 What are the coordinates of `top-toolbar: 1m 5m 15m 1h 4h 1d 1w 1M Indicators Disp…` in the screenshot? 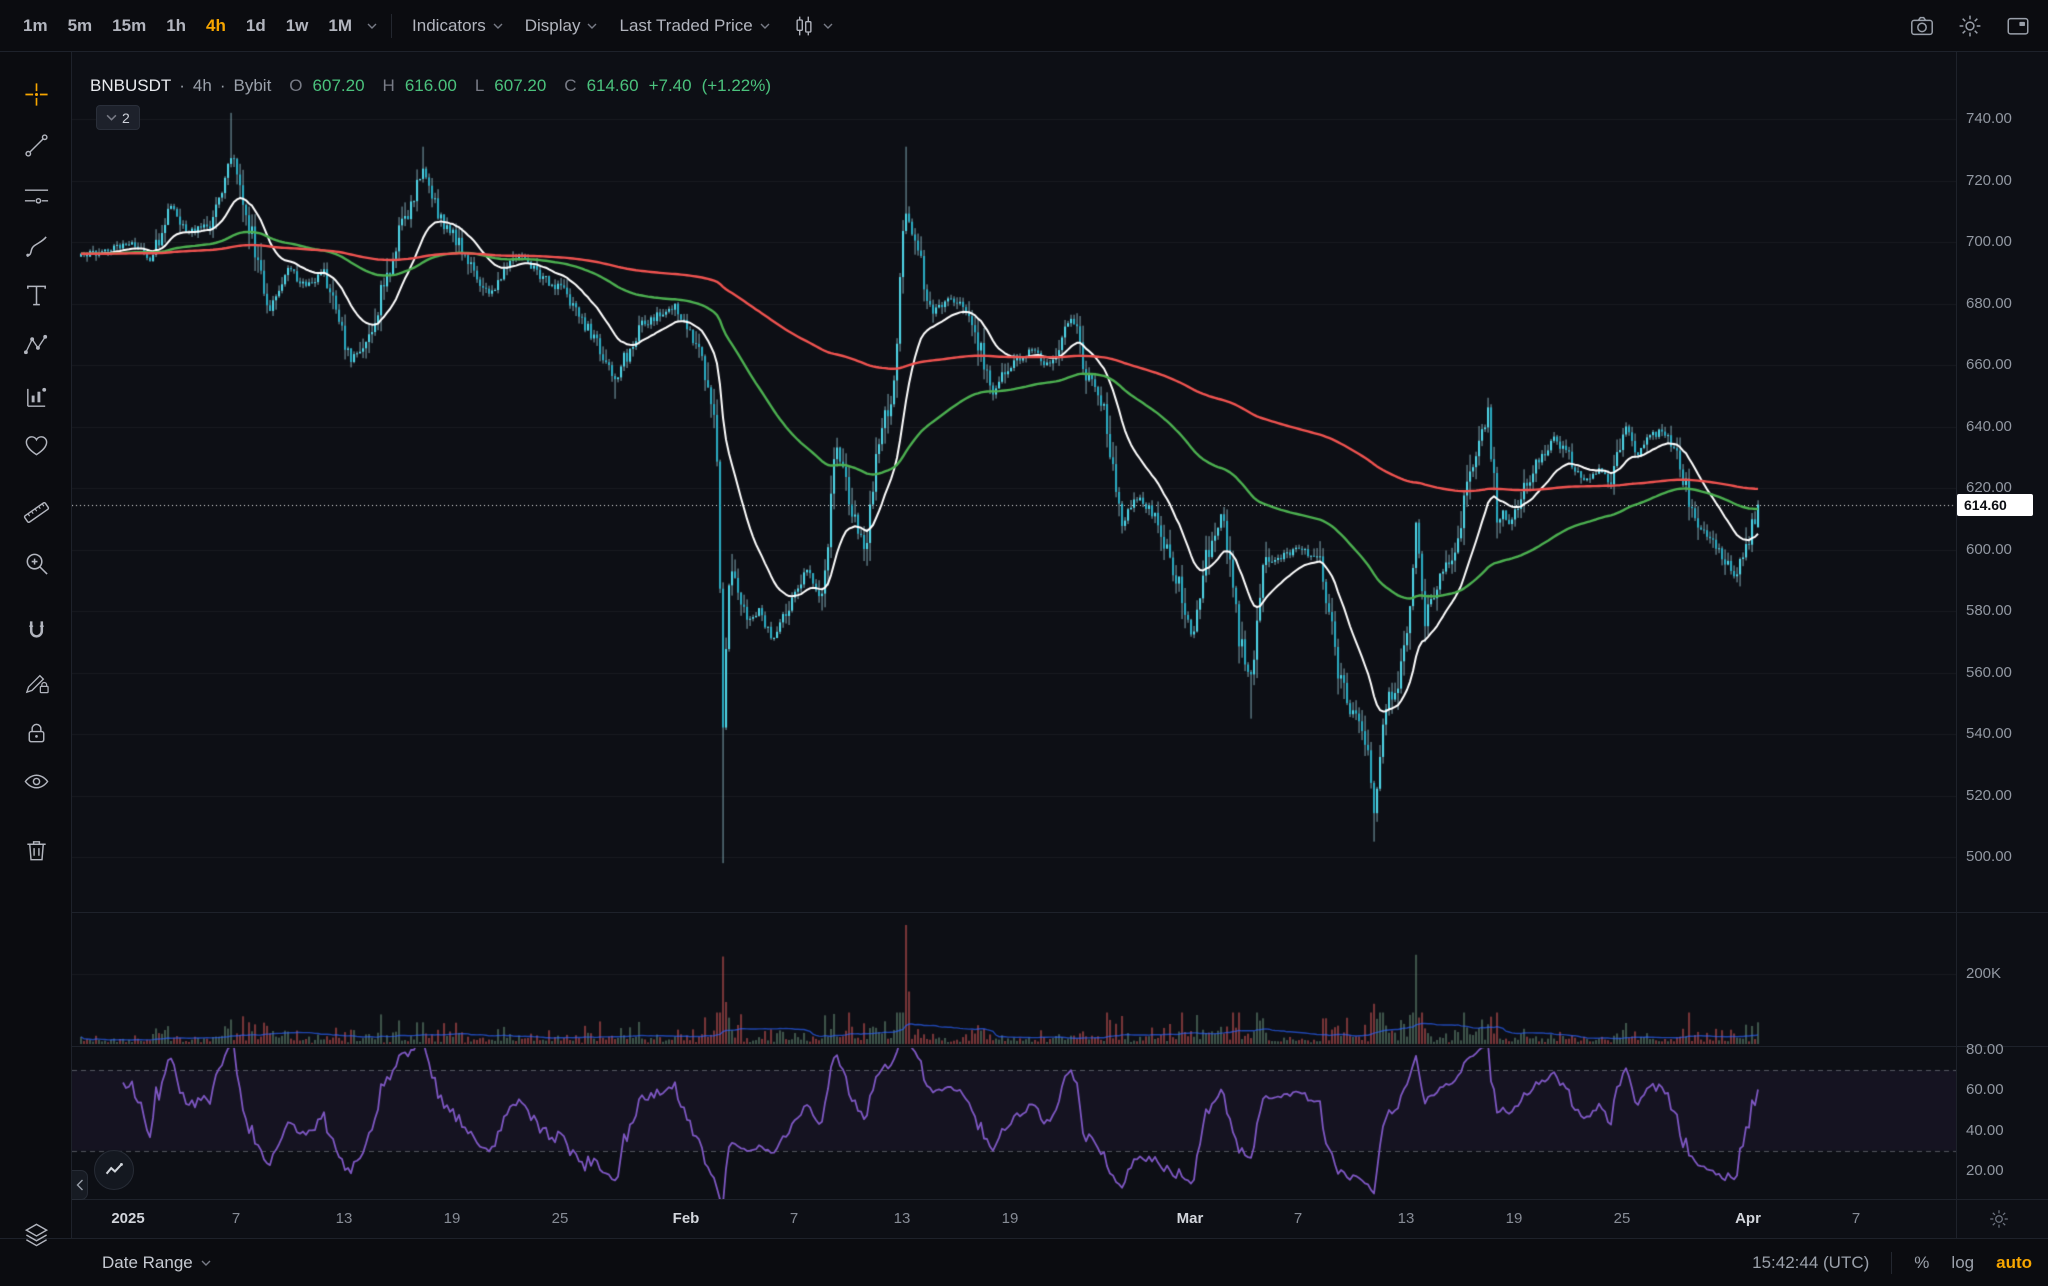 It's located at (1024, 26).